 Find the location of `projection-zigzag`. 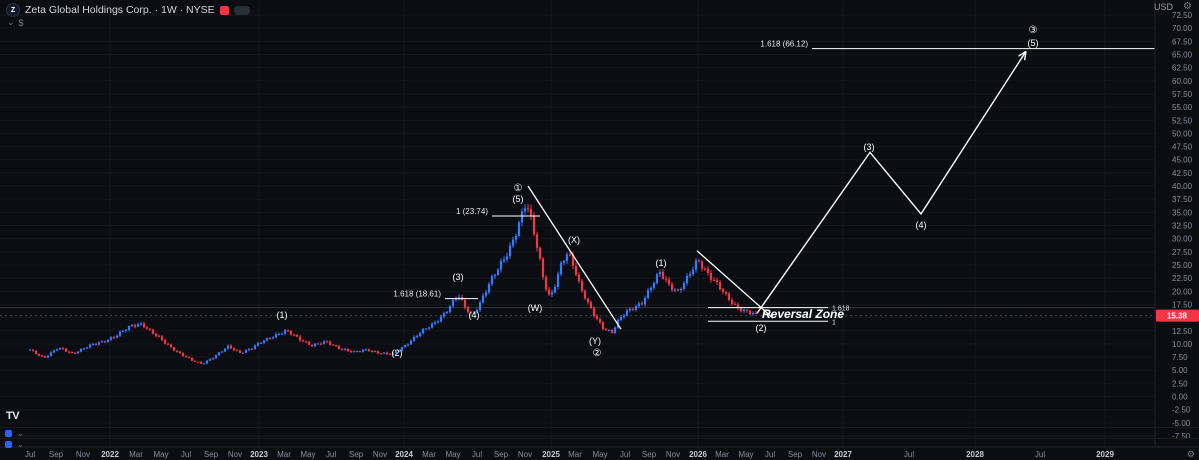

projection-zigzag is located at coordinates (891, 182).